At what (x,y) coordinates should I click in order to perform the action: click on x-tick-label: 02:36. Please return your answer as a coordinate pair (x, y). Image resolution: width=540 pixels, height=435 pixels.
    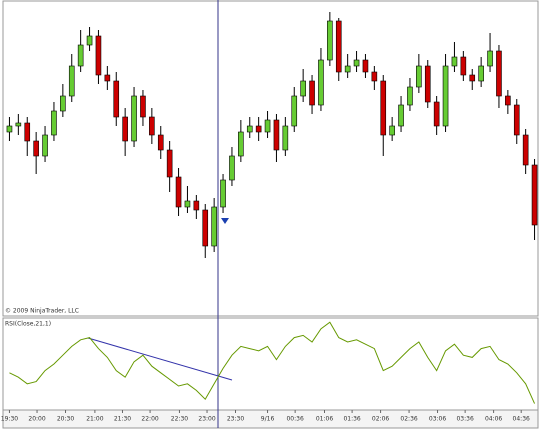
    Looking at the image, I should click on (408, 419).